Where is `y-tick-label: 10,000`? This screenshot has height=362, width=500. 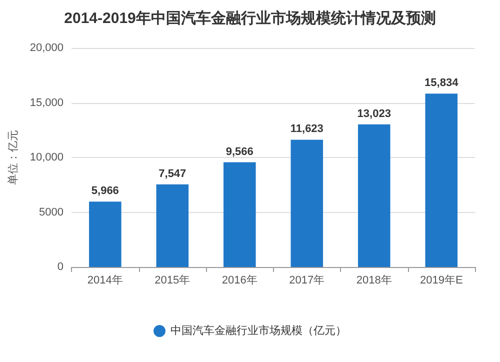 y-tick-label: 10,000 is located at coordinates (47, 158).